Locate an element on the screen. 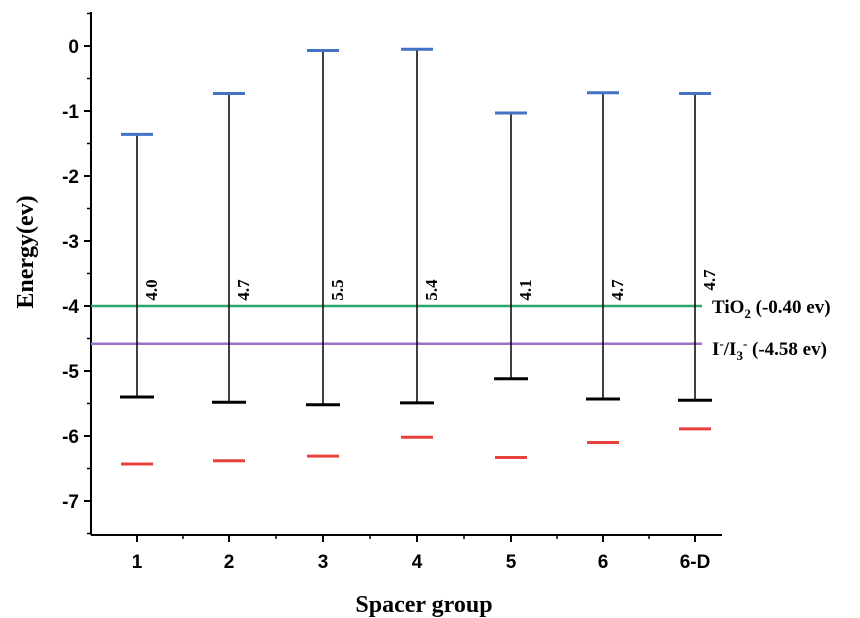  y-tick-label: -2 is located at coordinates (70, 177).